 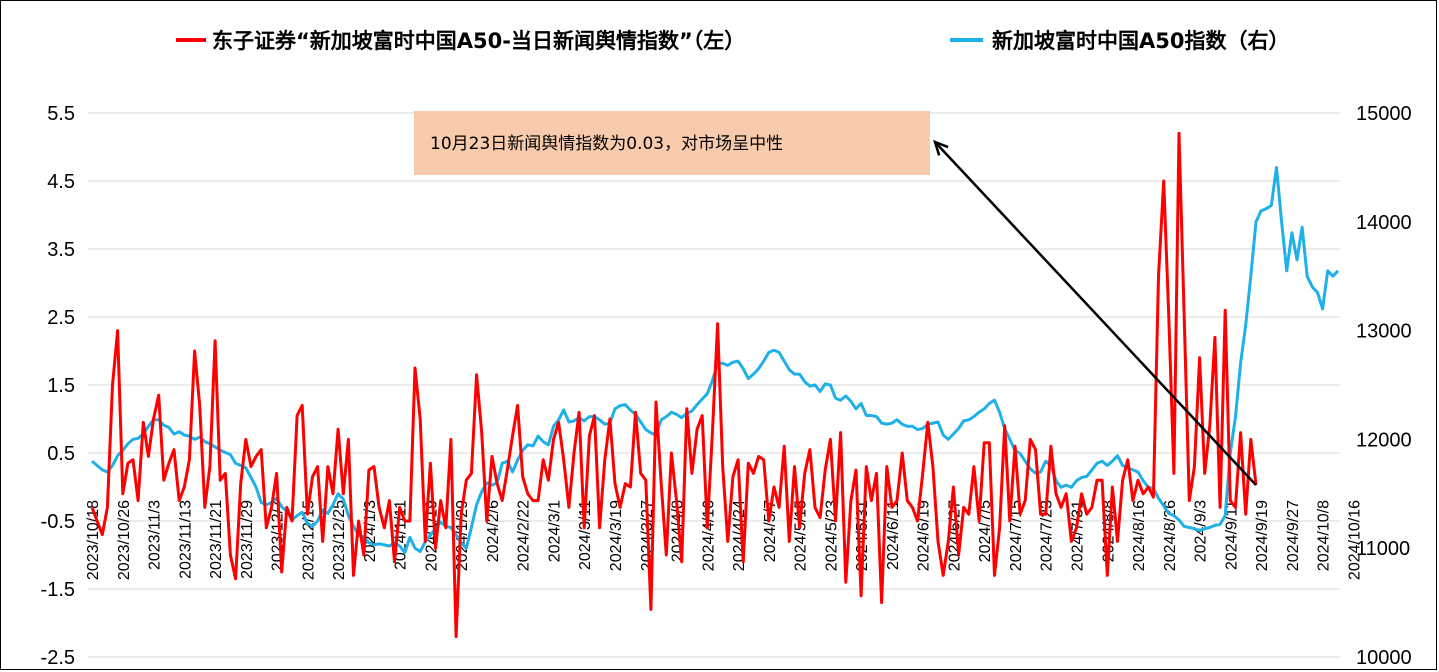 What do you see at coordinates (770, 531) in the screenshot?
I see `x-tick-label: 2024/5/7` at bounding box center [770, 531].